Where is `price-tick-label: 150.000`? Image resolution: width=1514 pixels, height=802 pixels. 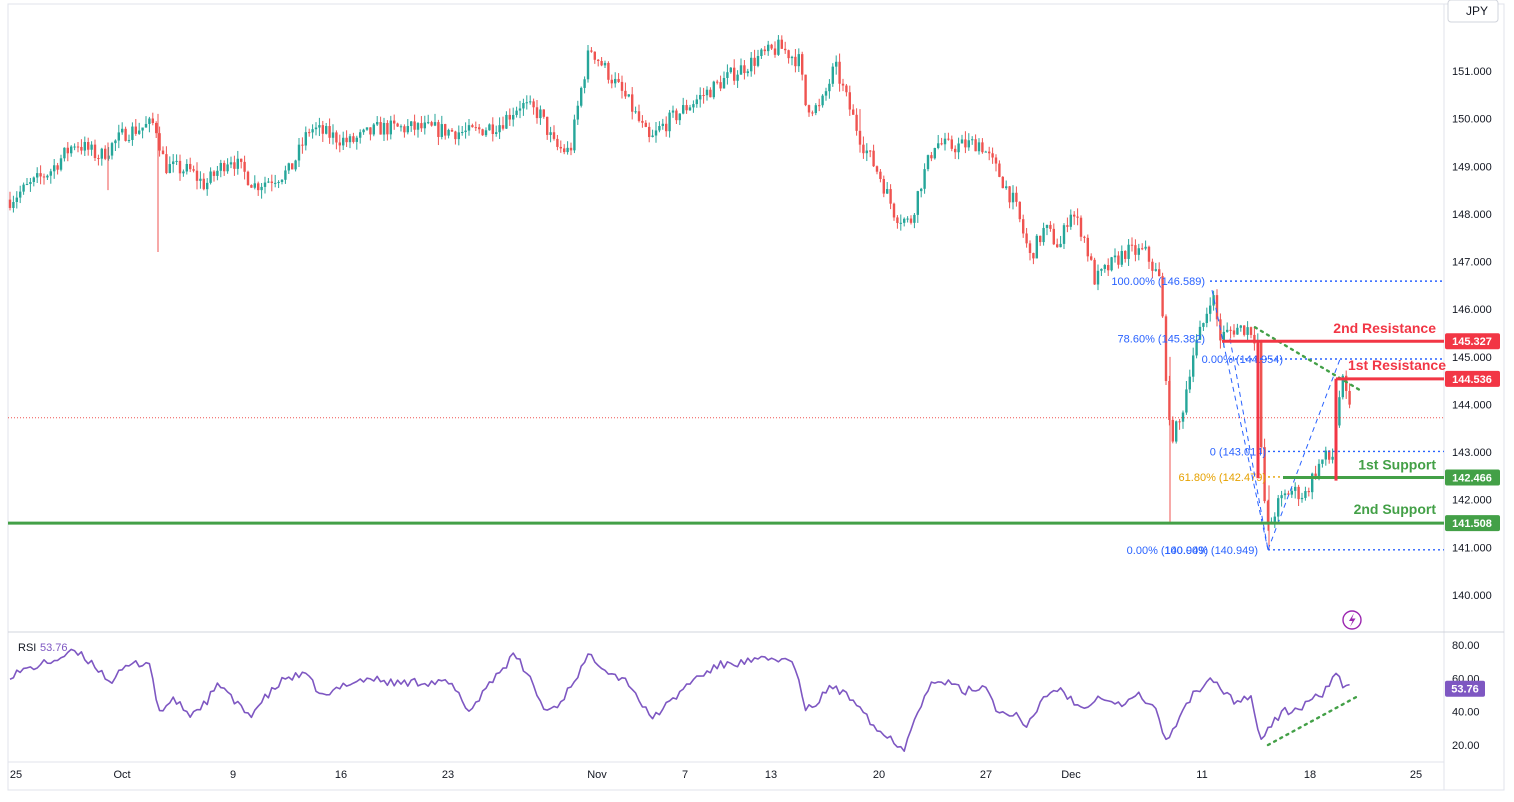 price-tick-label: 150.000 is located at coordinates (1472, 120).